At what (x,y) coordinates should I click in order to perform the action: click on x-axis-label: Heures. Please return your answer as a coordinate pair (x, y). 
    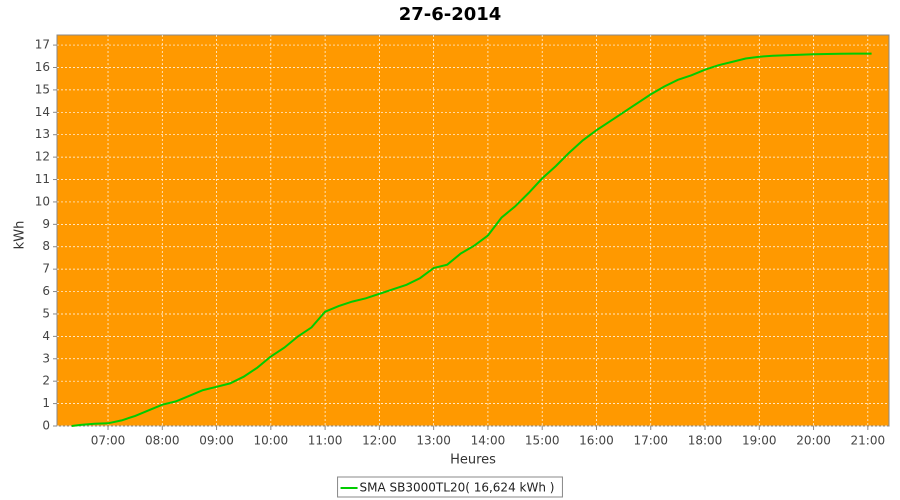
    Looking at the image, I should click on (473, 460).